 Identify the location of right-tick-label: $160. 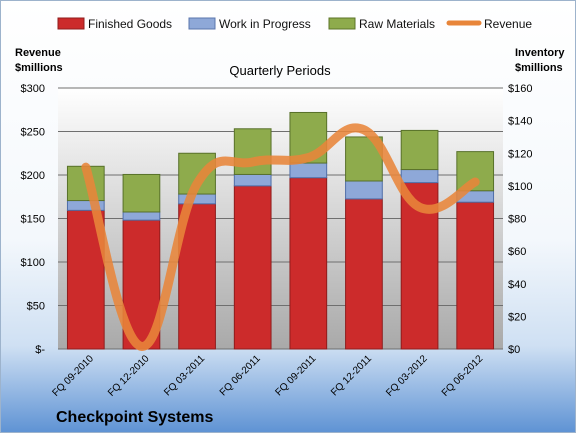
(520, 89).